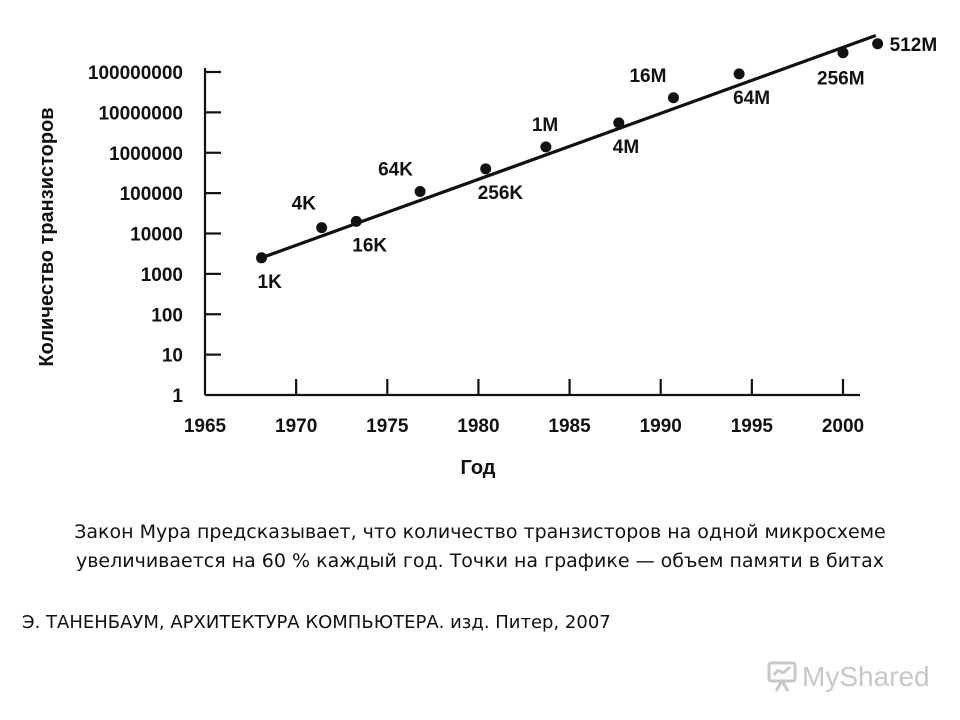  What do you see at coordinates (661, 426) in the screenshot?
I see `x-tick-label: 1990` at bounding box center [661, 426].